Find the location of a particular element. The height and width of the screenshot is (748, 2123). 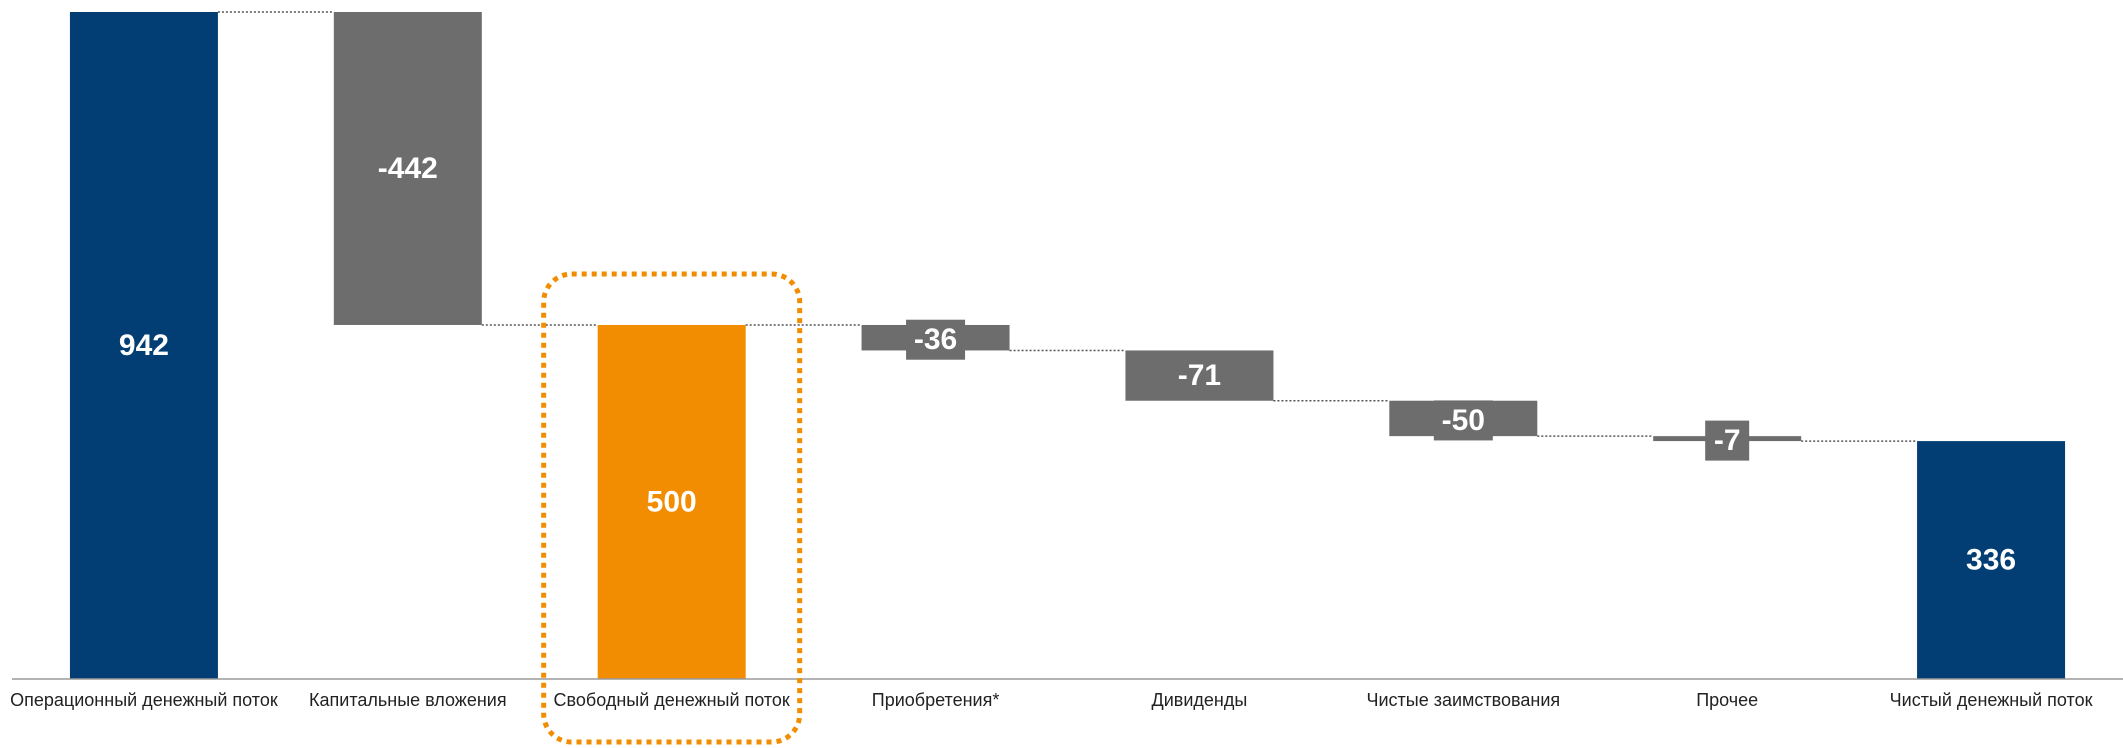

highlight-frame is located at coordinates (672, 508).